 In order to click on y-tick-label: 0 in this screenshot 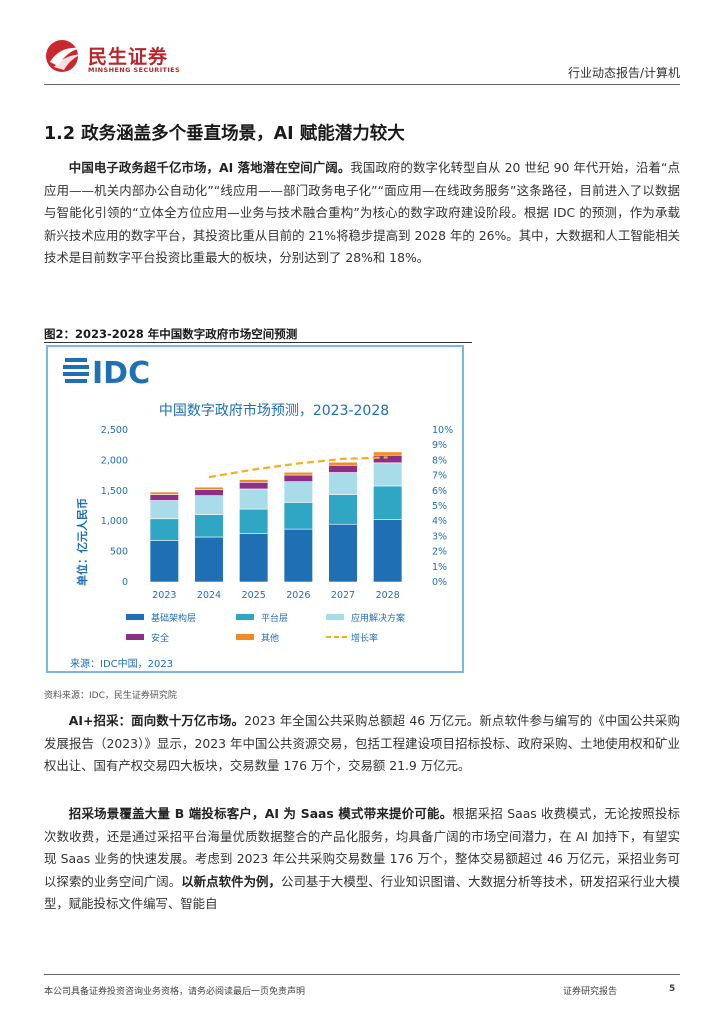, I will do `click(125, 582)`.